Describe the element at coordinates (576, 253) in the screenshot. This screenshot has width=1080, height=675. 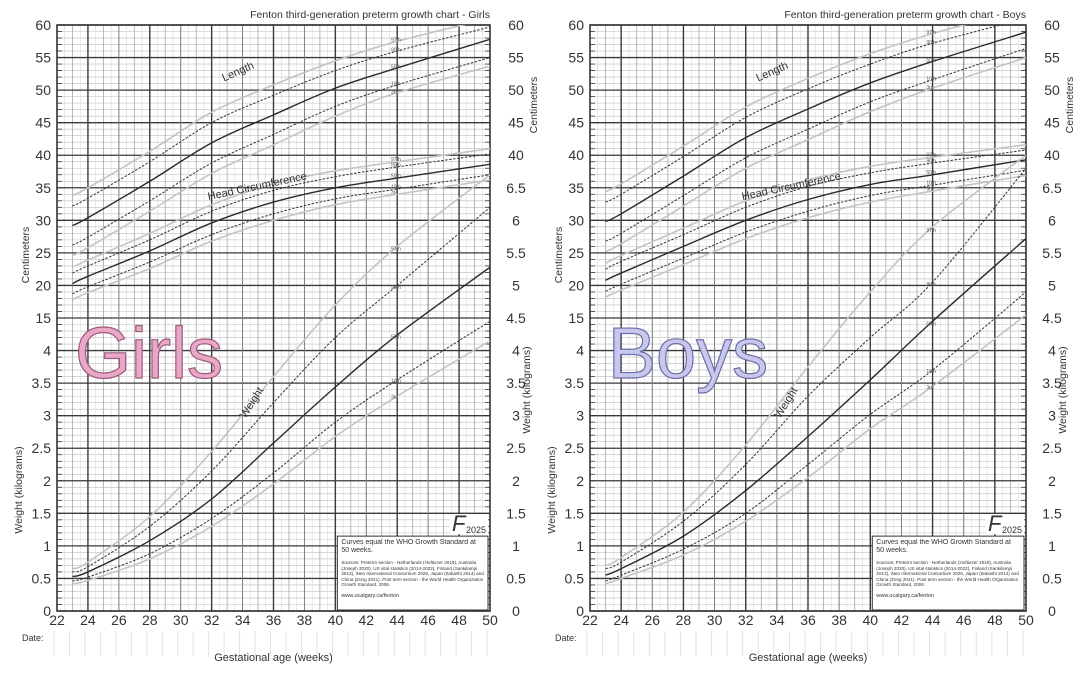
I see `y-tick-label-left-cm: 25` at that location.